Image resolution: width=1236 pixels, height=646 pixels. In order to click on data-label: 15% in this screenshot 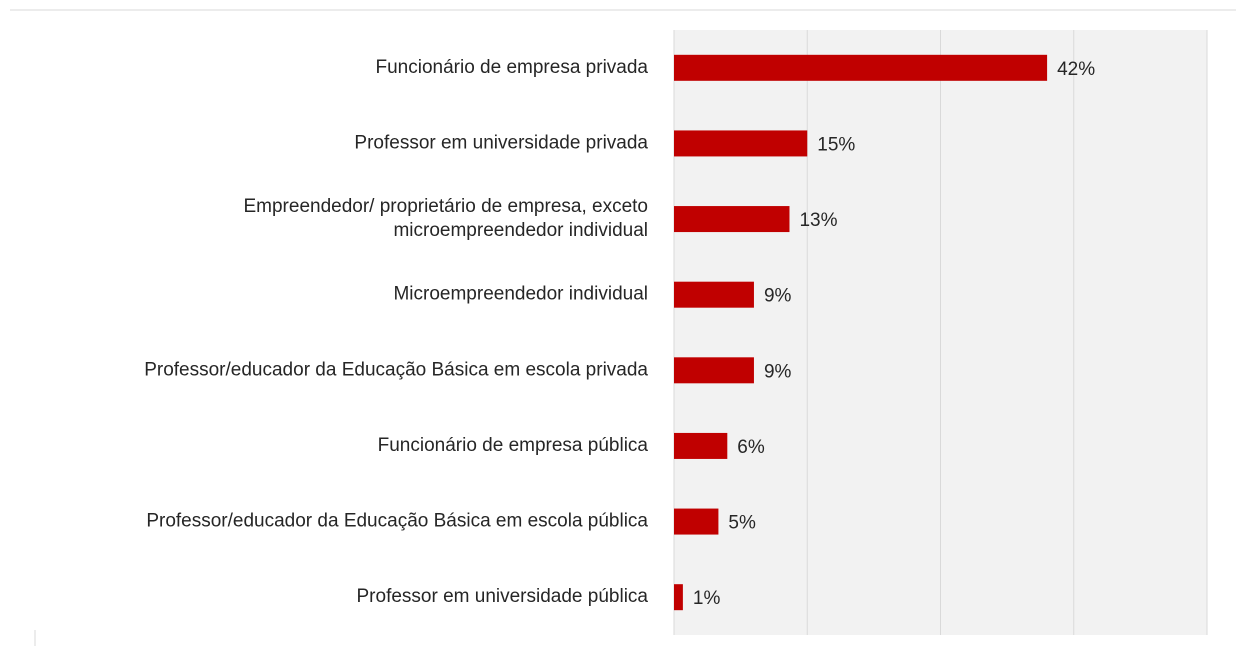, I will do `click(836, 144)`.